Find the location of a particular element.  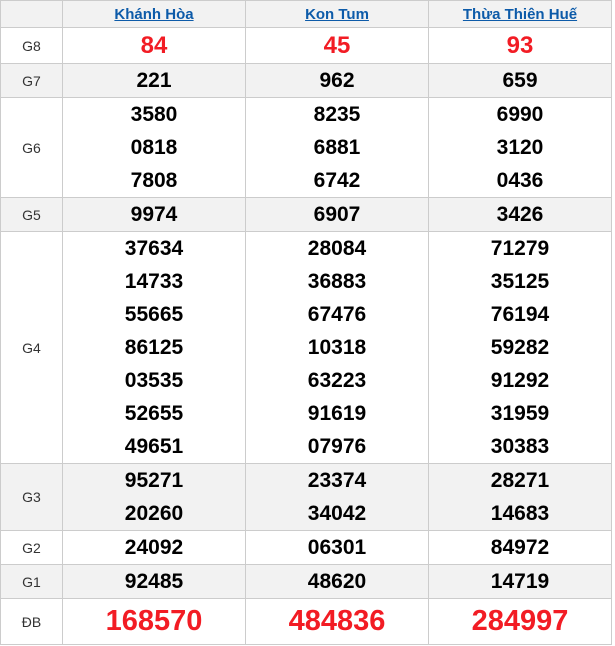

prize-label: G7 is located at coordinates (31, 80).